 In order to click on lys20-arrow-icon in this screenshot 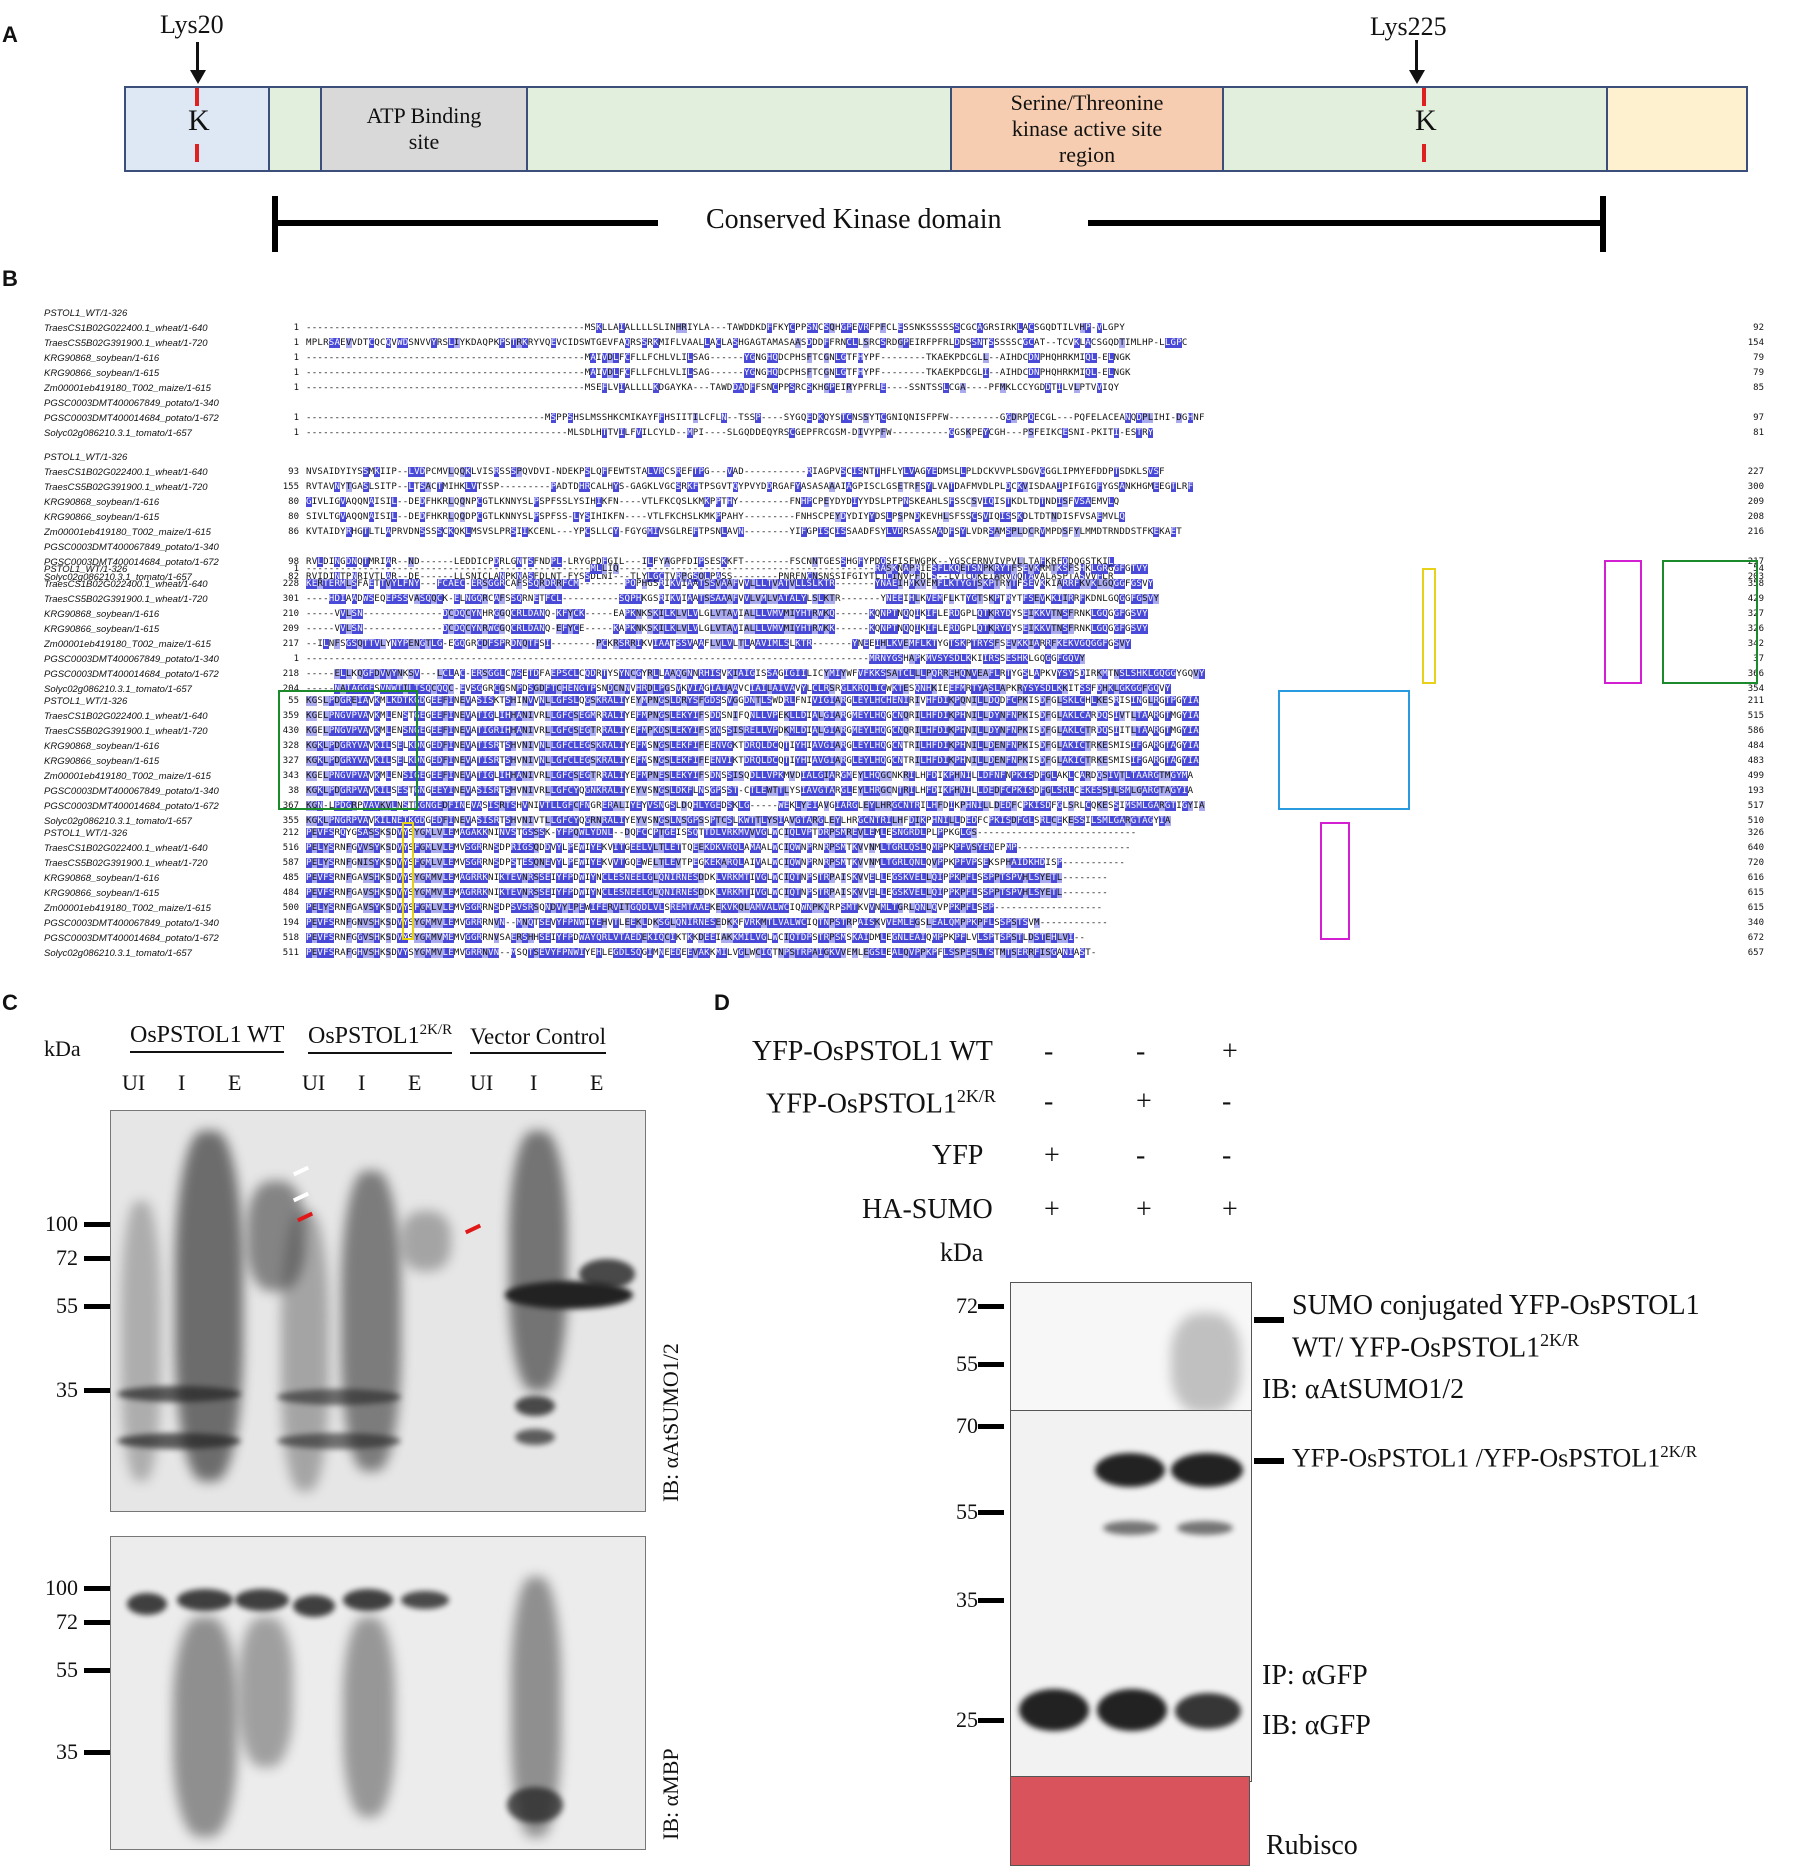, I will do `click(197, 77)`.